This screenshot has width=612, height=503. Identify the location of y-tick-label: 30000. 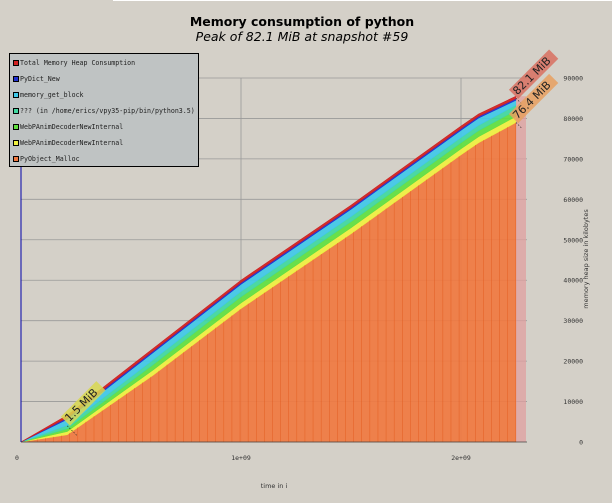
(573, 321).